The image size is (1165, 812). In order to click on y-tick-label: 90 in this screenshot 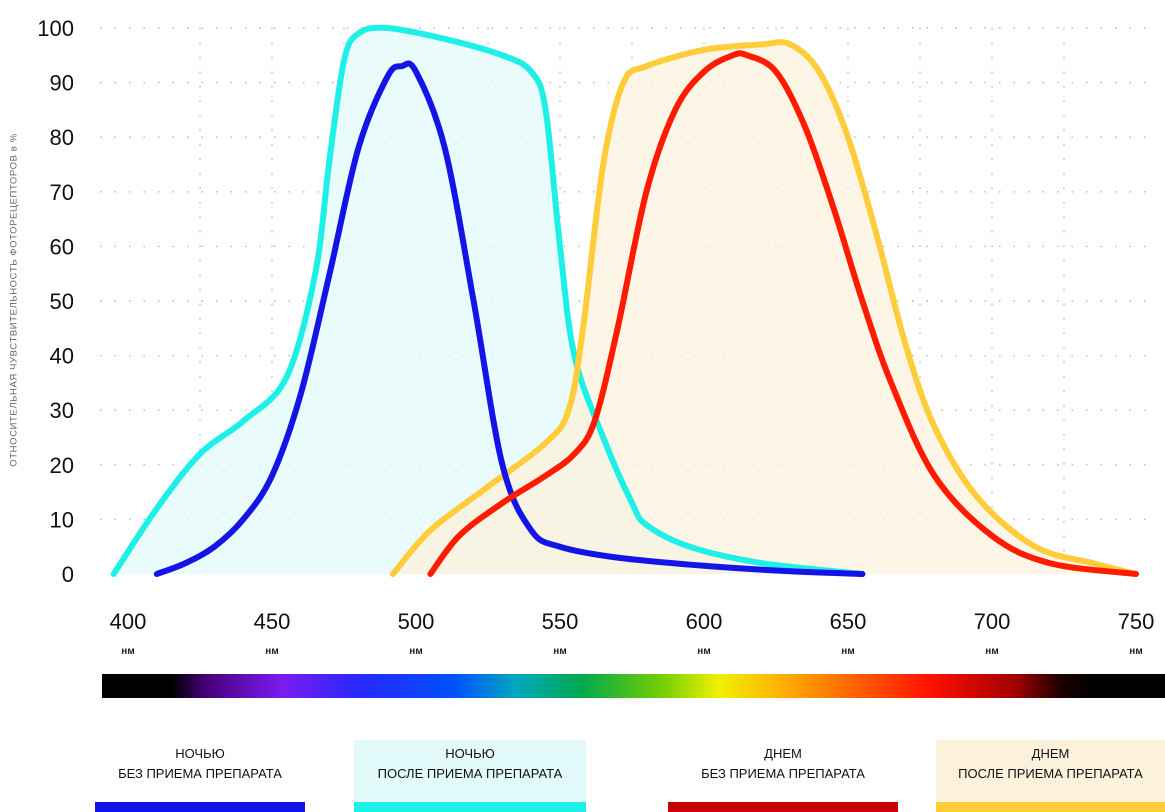, I will do `click(62, 83)`.